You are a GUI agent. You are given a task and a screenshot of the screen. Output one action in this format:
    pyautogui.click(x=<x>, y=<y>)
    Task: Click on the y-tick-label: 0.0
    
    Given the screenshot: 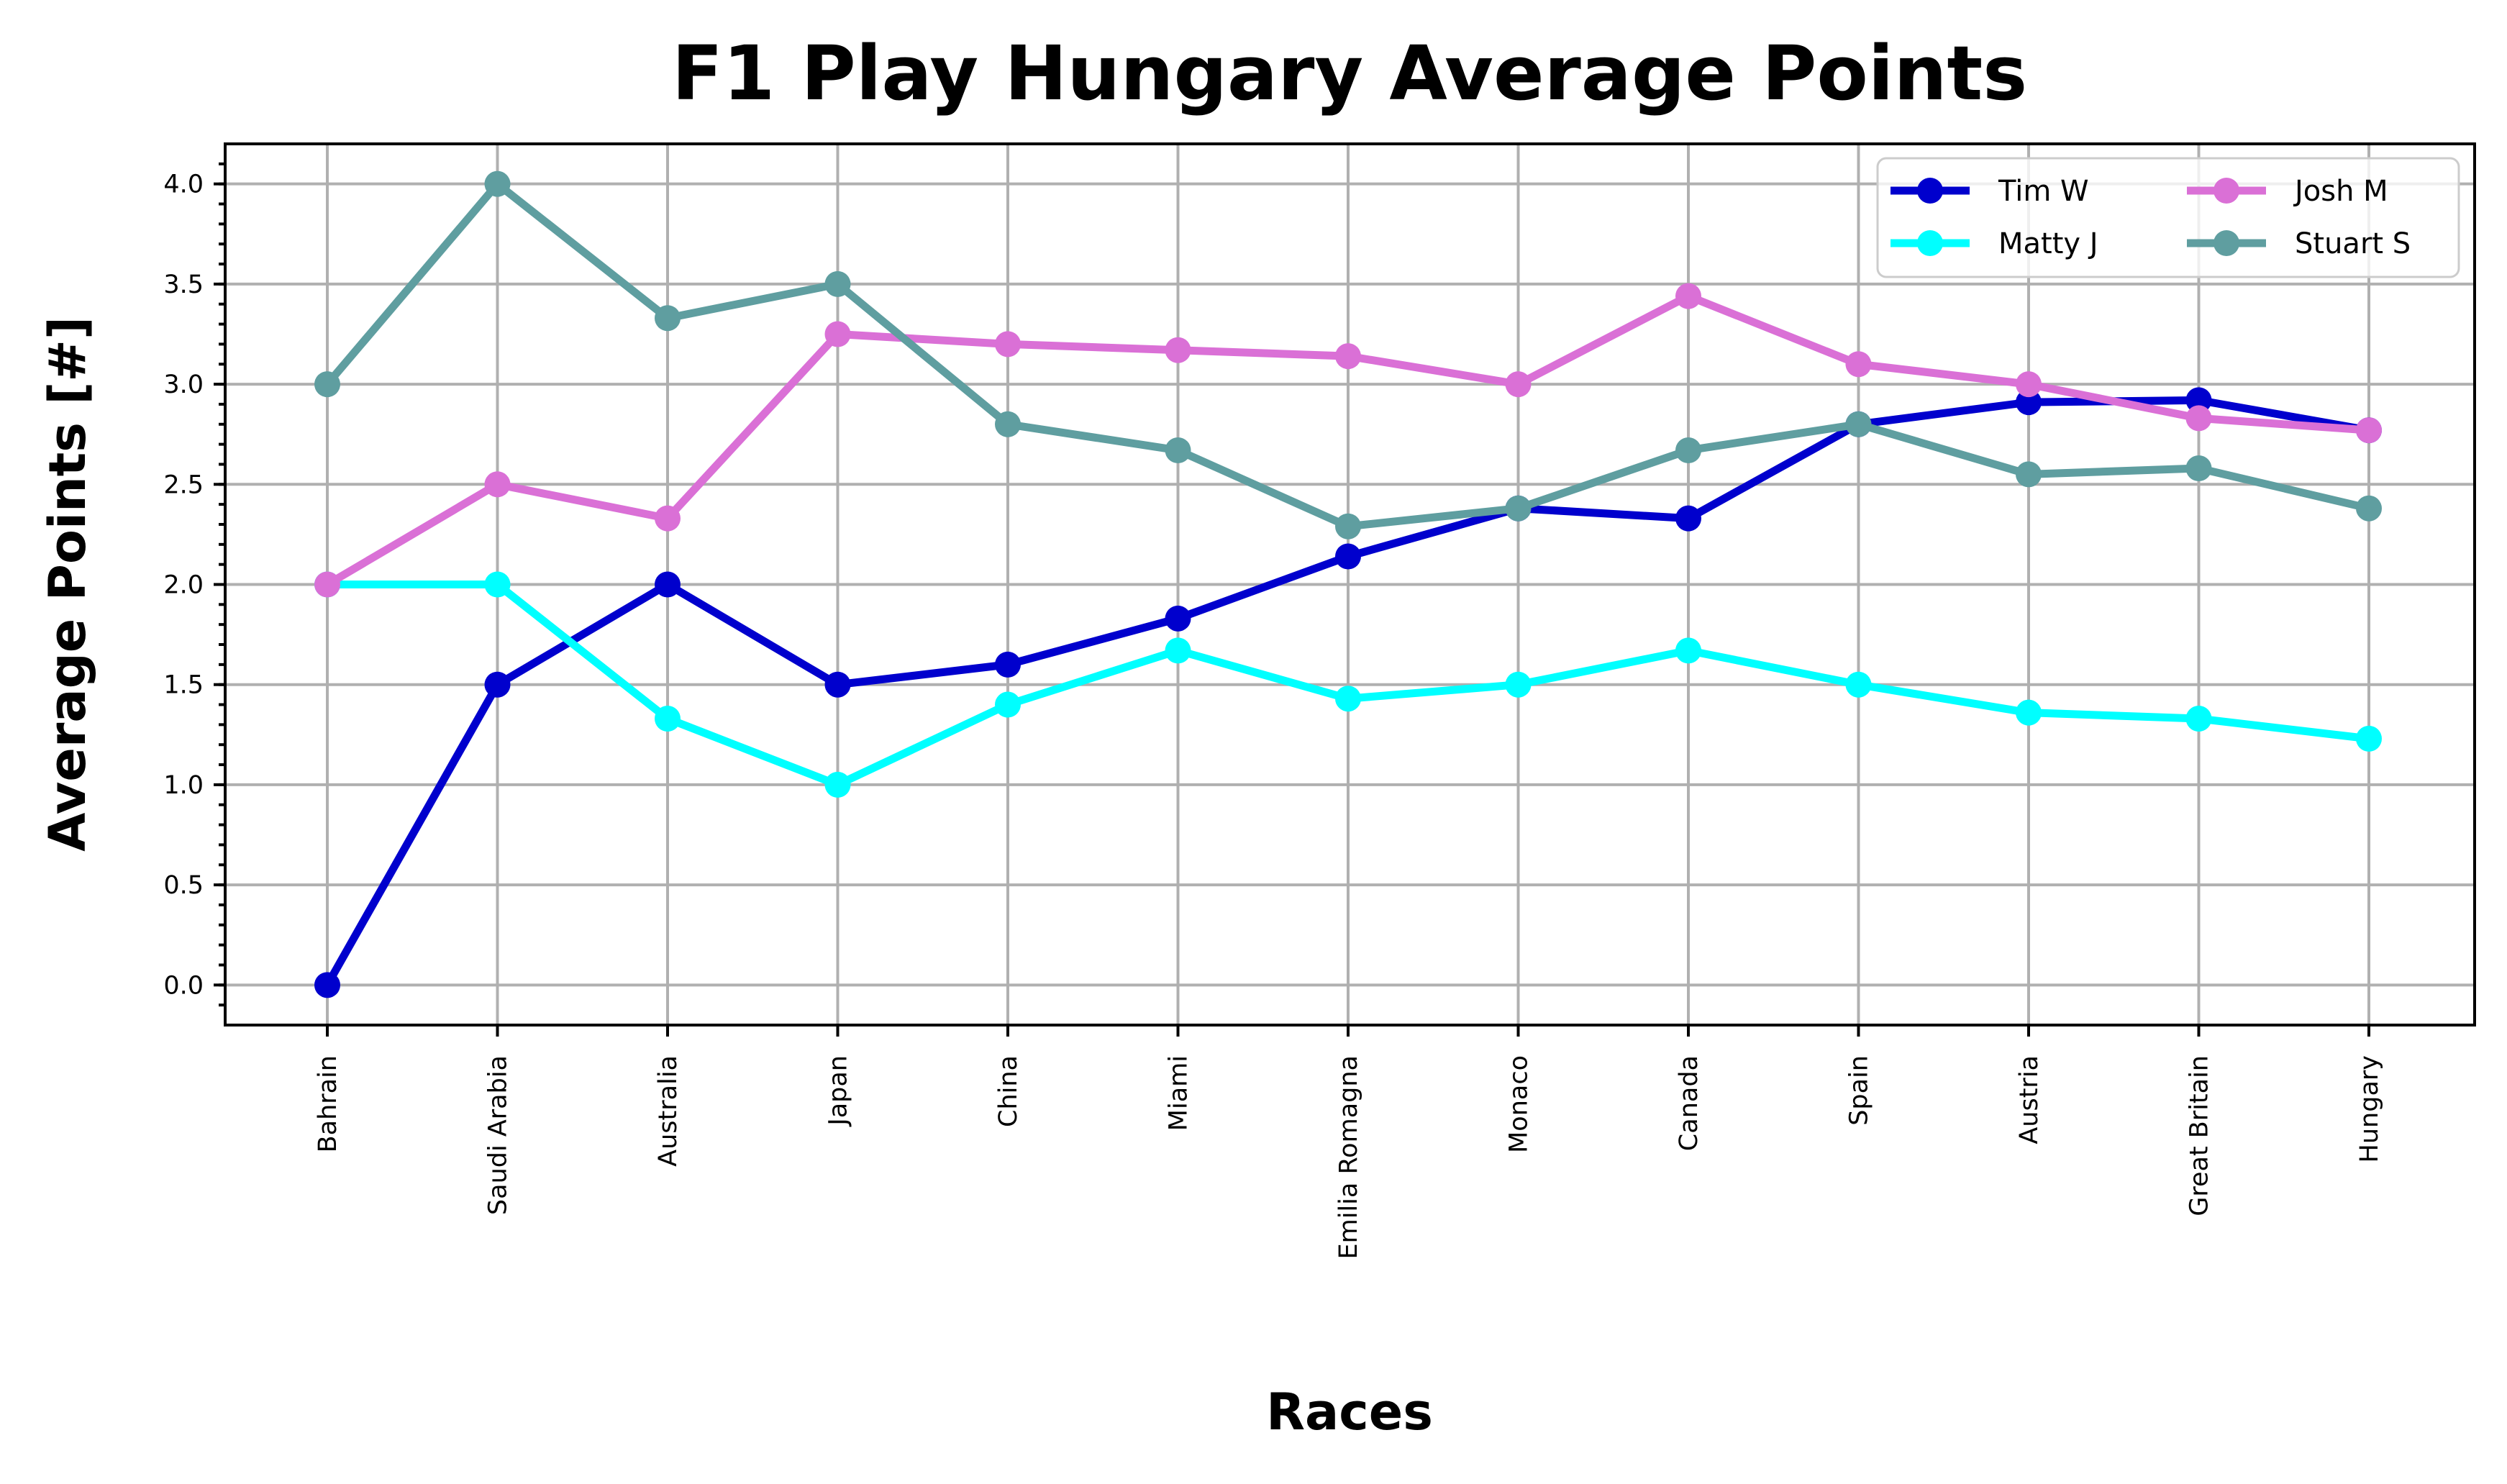 What is the action you would take?
    pyautogui.click(x=183, y=985)
    